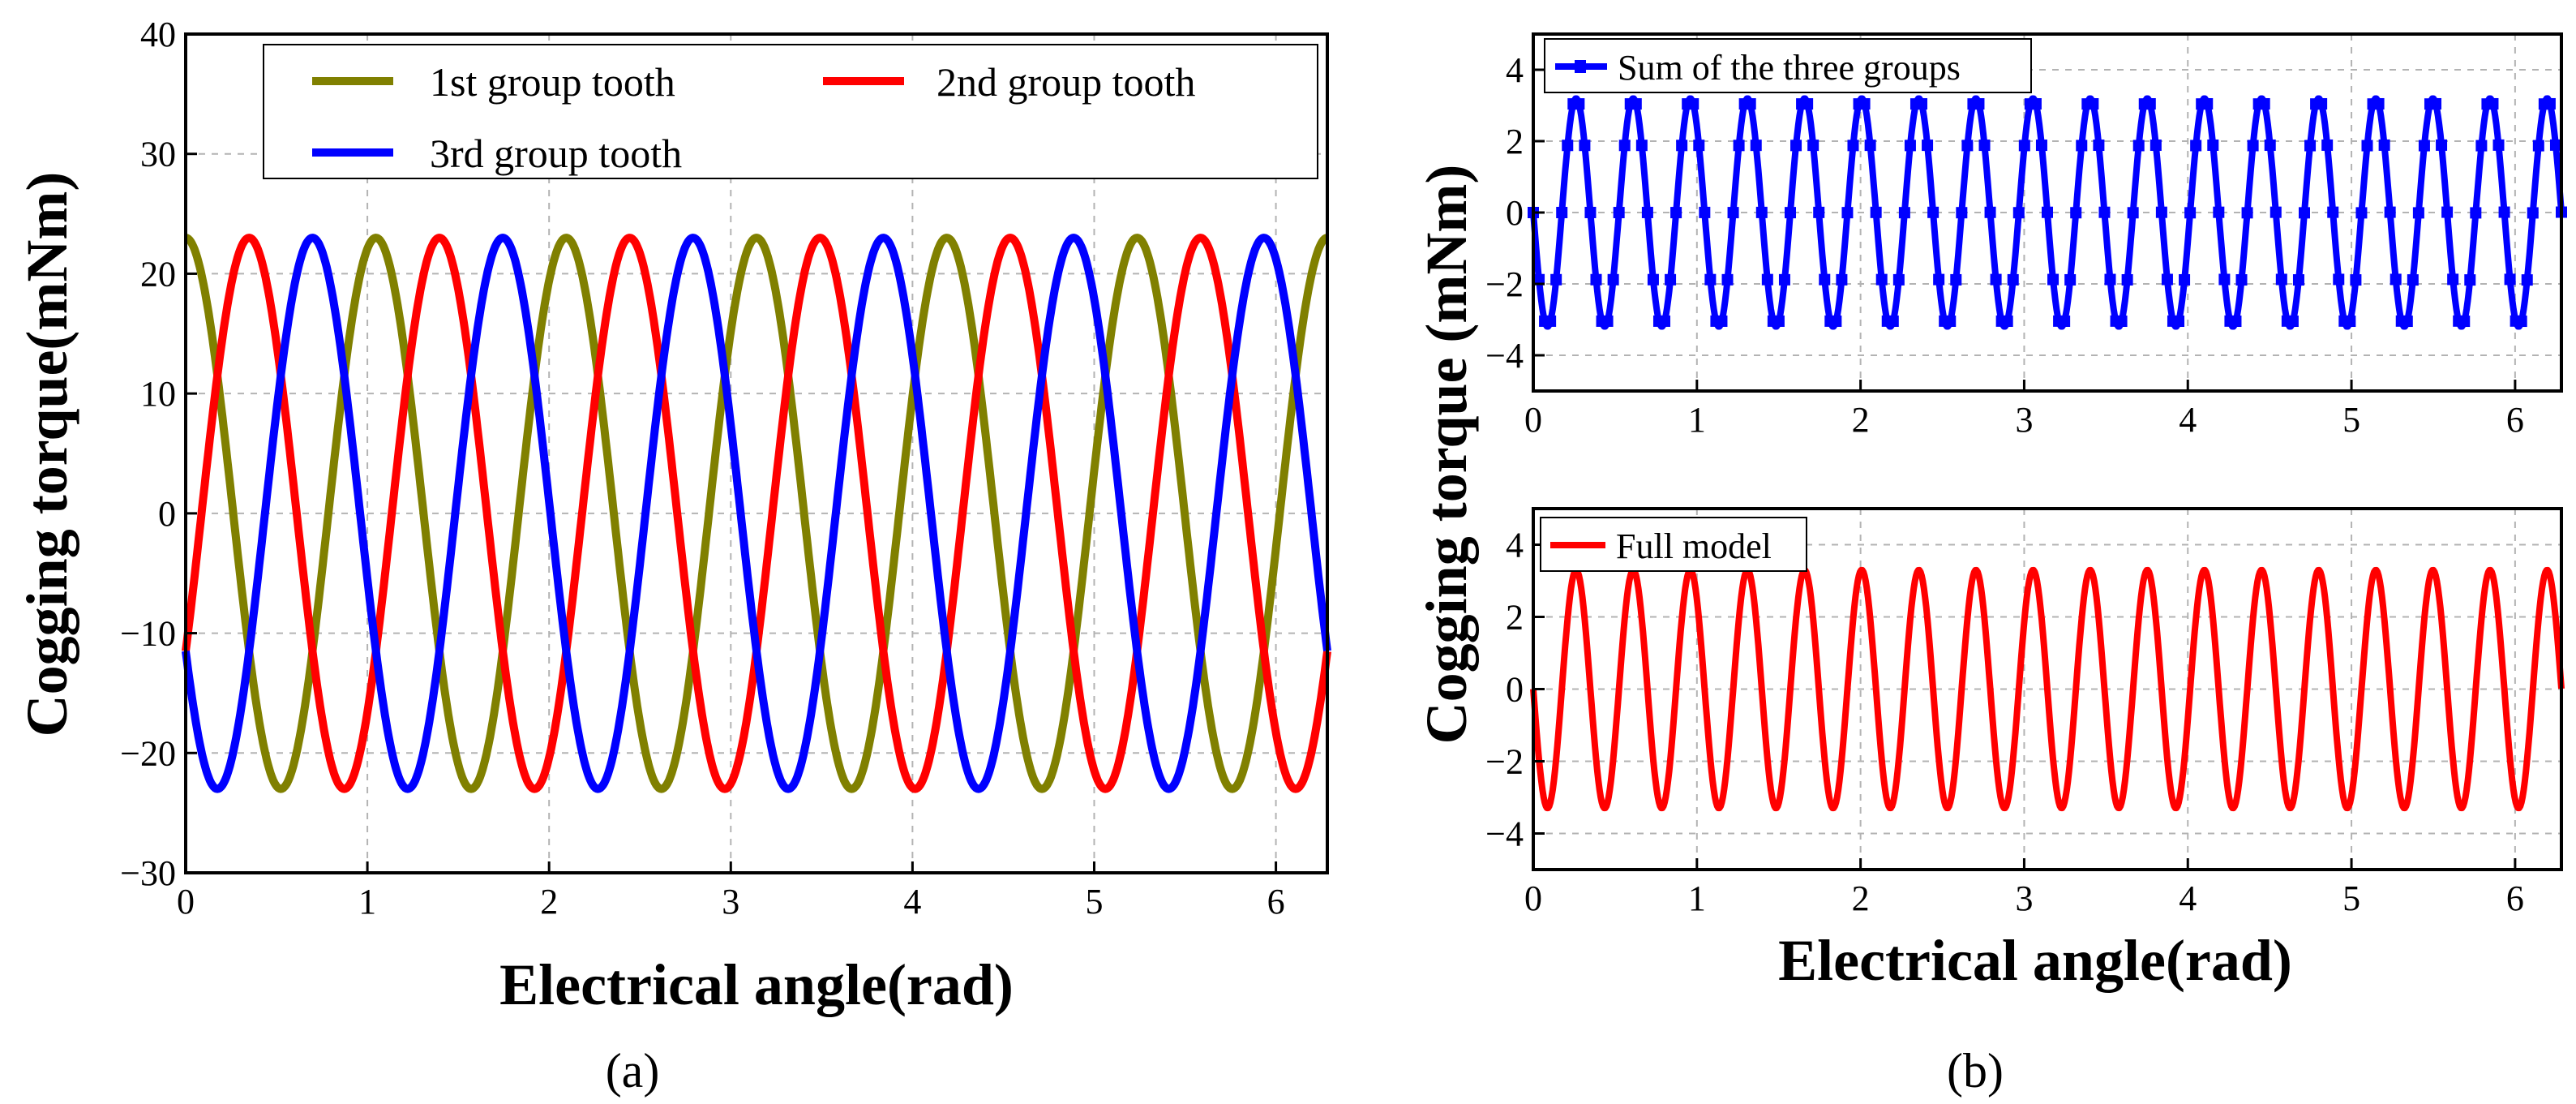 The image size is (2576, 1104). What do you see at coordinates (2047, 689) in the screenshot?
I see `series-lines-b-bottom` at bounding box center [2047, 689].